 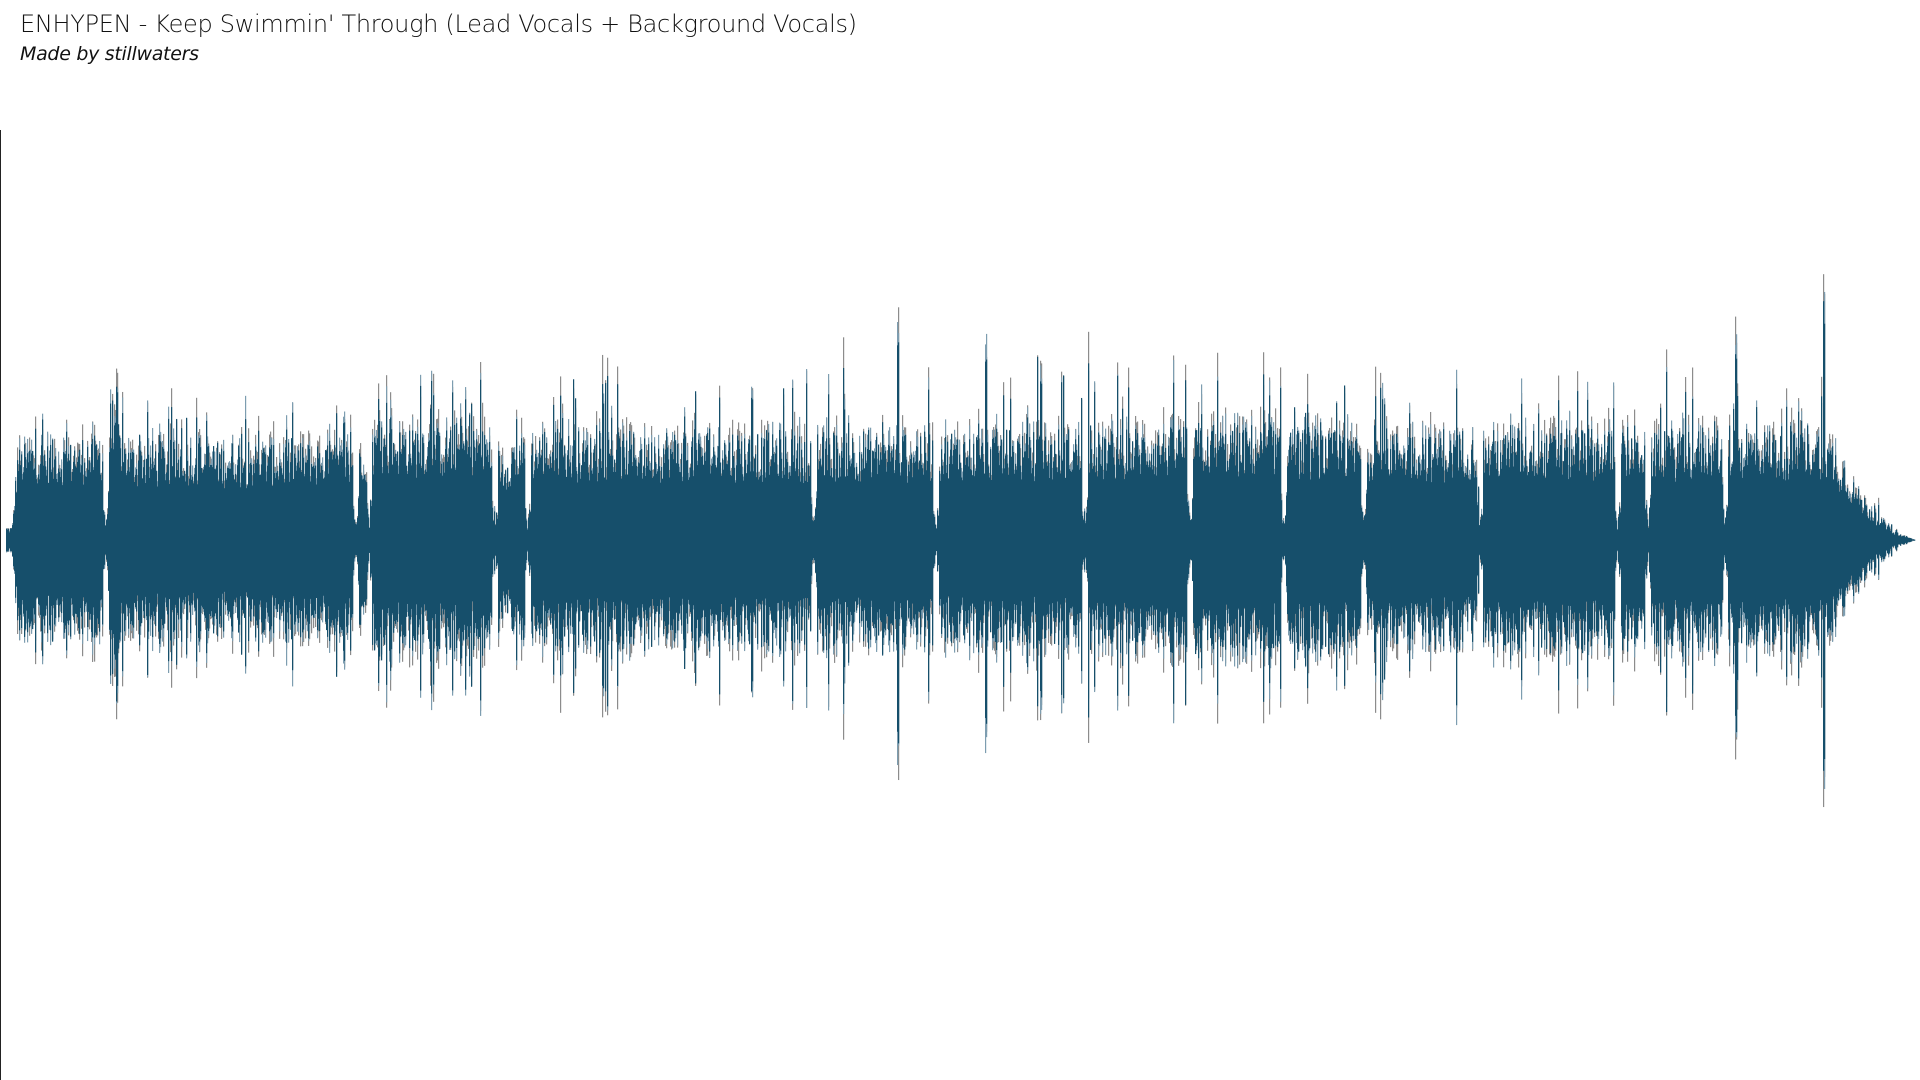 I want to click on y-axis-line, so click(x=0, y=605).